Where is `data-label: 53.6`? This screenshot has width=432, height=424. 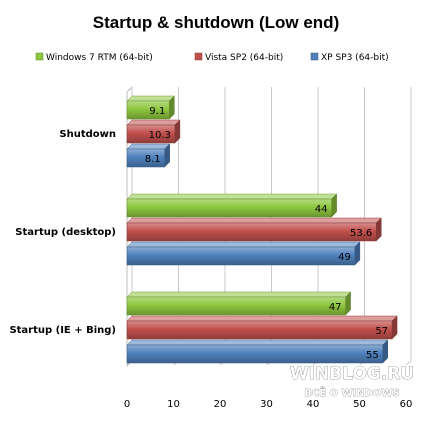 data-label: 53.6 is located at coordinates (361, 233).